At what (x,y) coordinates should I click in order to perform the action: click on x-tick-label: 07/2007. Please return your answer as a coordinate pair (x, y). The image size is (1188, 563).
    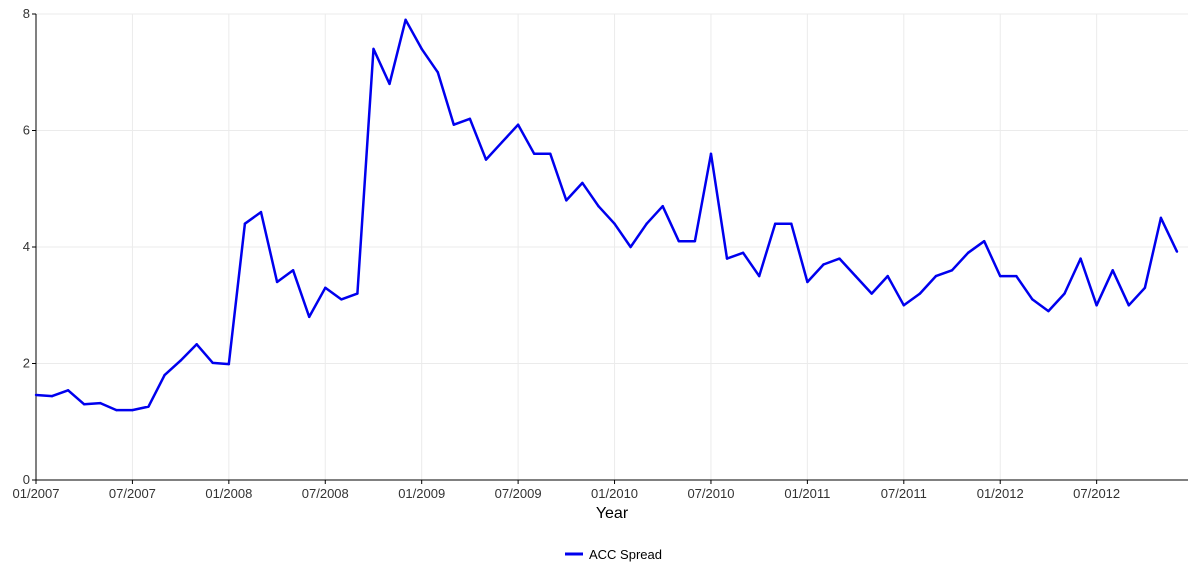
    Looking at the image, I should click on (132, 493).